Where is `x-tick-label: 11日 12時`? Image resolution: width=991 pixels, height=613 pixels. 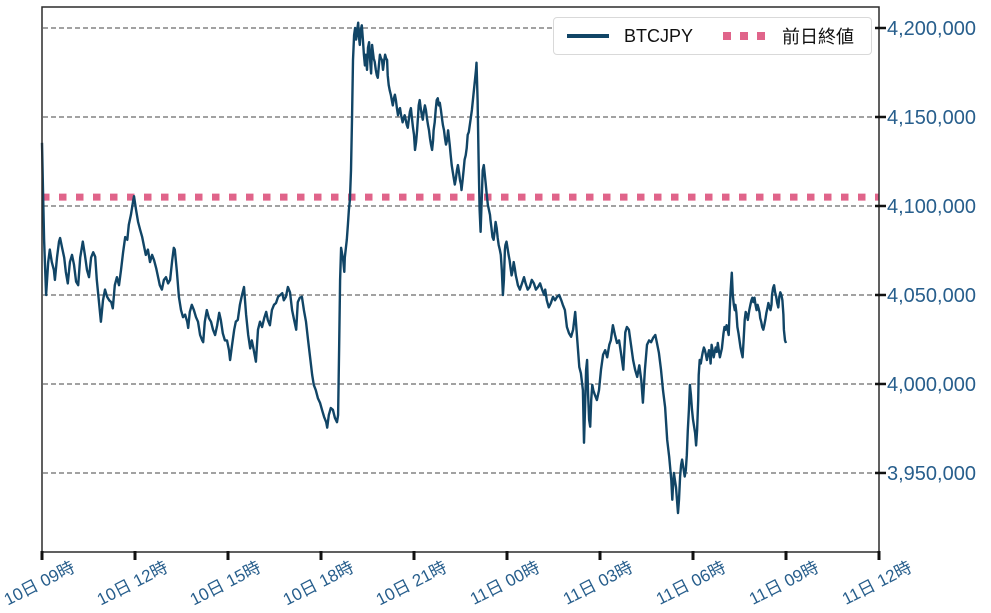
x-tick-label: 11日 12時 is located at coordinates (877, 583).